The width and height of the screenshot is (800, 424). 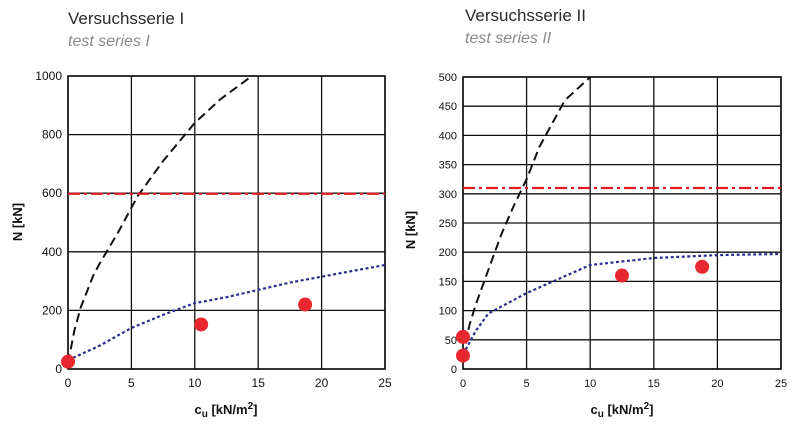 I want to click on series-line-dashed, so click(x=526, y=217).